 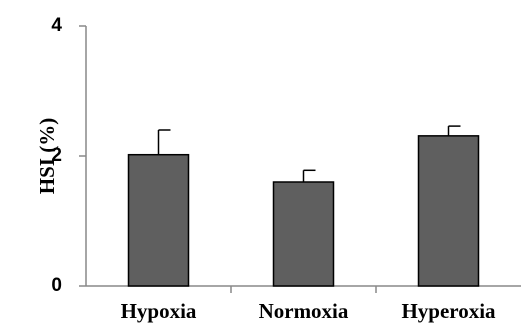 What do you see at coordinates (56, 155) in the screenshot?
I see `y-tick-label: 2` at bounding box center [56, 155].